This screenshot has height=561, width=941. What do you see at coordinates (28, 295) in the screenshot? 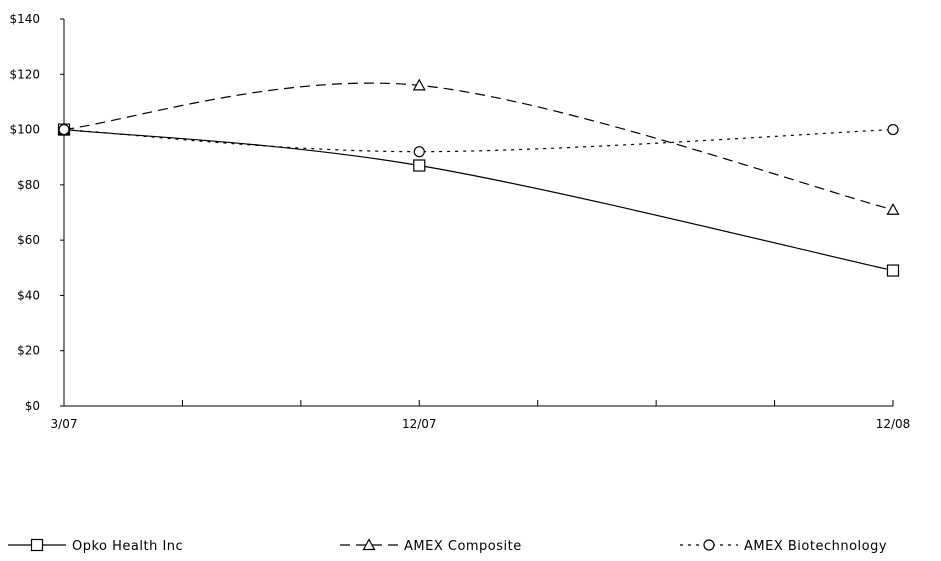
I see `y-tick-label: $40` at bounding box center [28, 295].